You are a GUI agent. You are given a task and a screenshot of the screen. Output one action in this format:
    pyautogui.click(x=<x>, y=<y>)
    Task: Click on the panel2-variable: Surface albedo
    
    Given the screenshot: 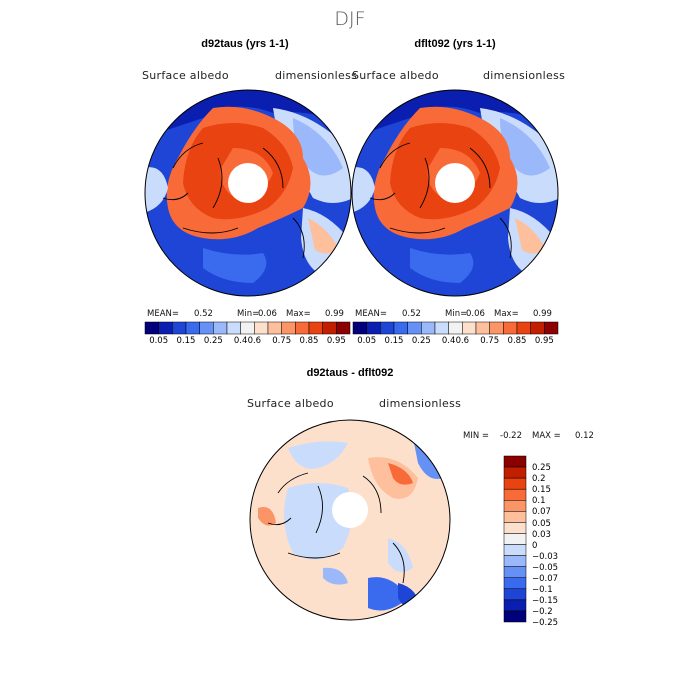 What is the action you would take?
    pyautogui.click(x=395, y=75)
    